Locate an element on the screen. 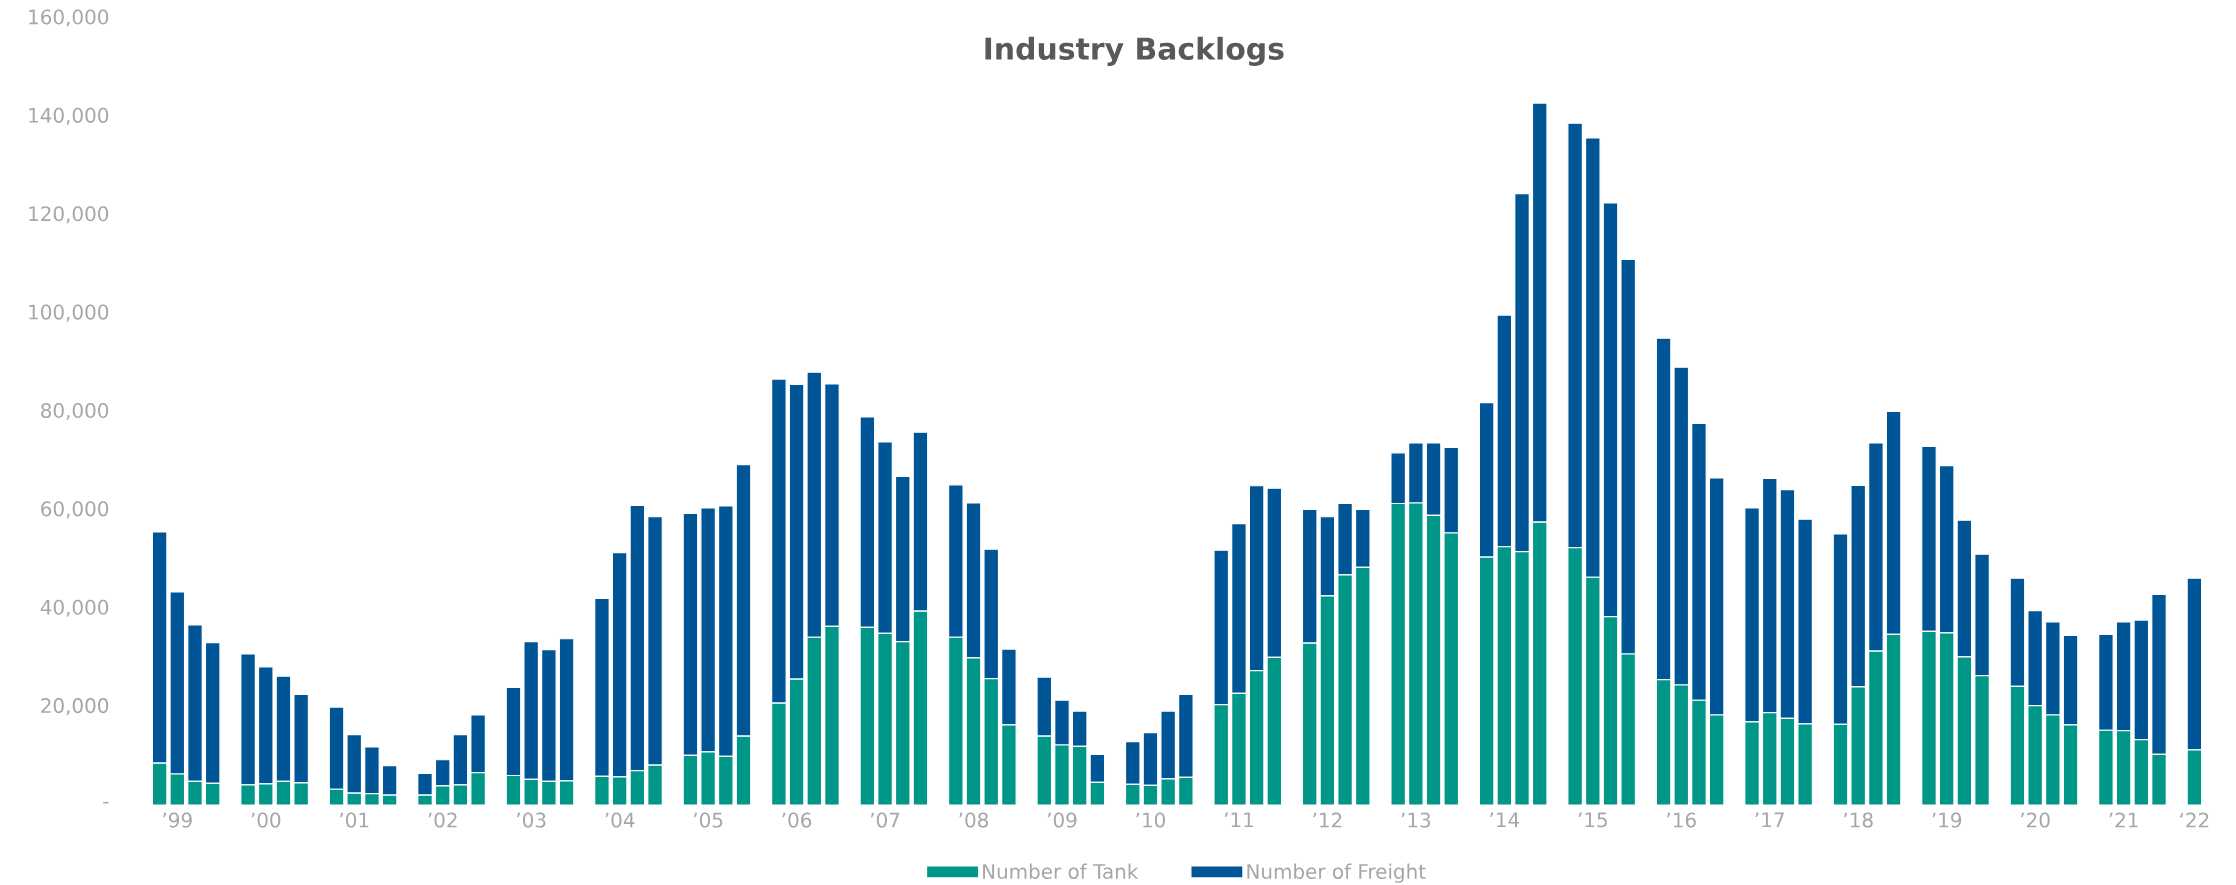  x-tick-label: ’18 is located at coordinates (1858, 820).